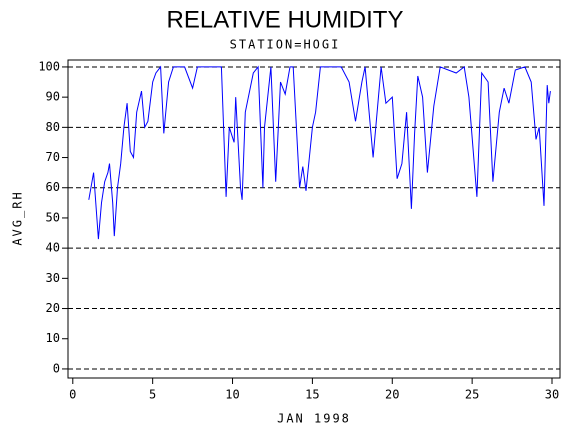  I want to click on x-tick-label: 10, so click(232, 395).